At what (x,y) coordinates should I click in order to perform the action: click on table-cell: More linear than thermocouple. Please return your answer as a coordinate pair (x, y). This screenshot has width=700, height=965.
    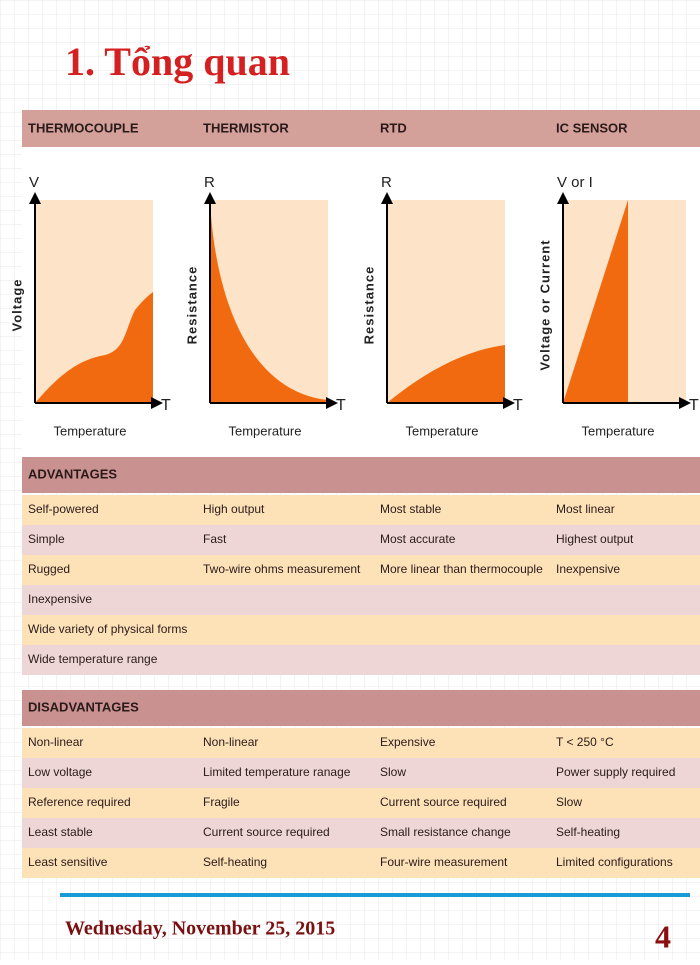
    Looking at the image, I should click on (461, 569).